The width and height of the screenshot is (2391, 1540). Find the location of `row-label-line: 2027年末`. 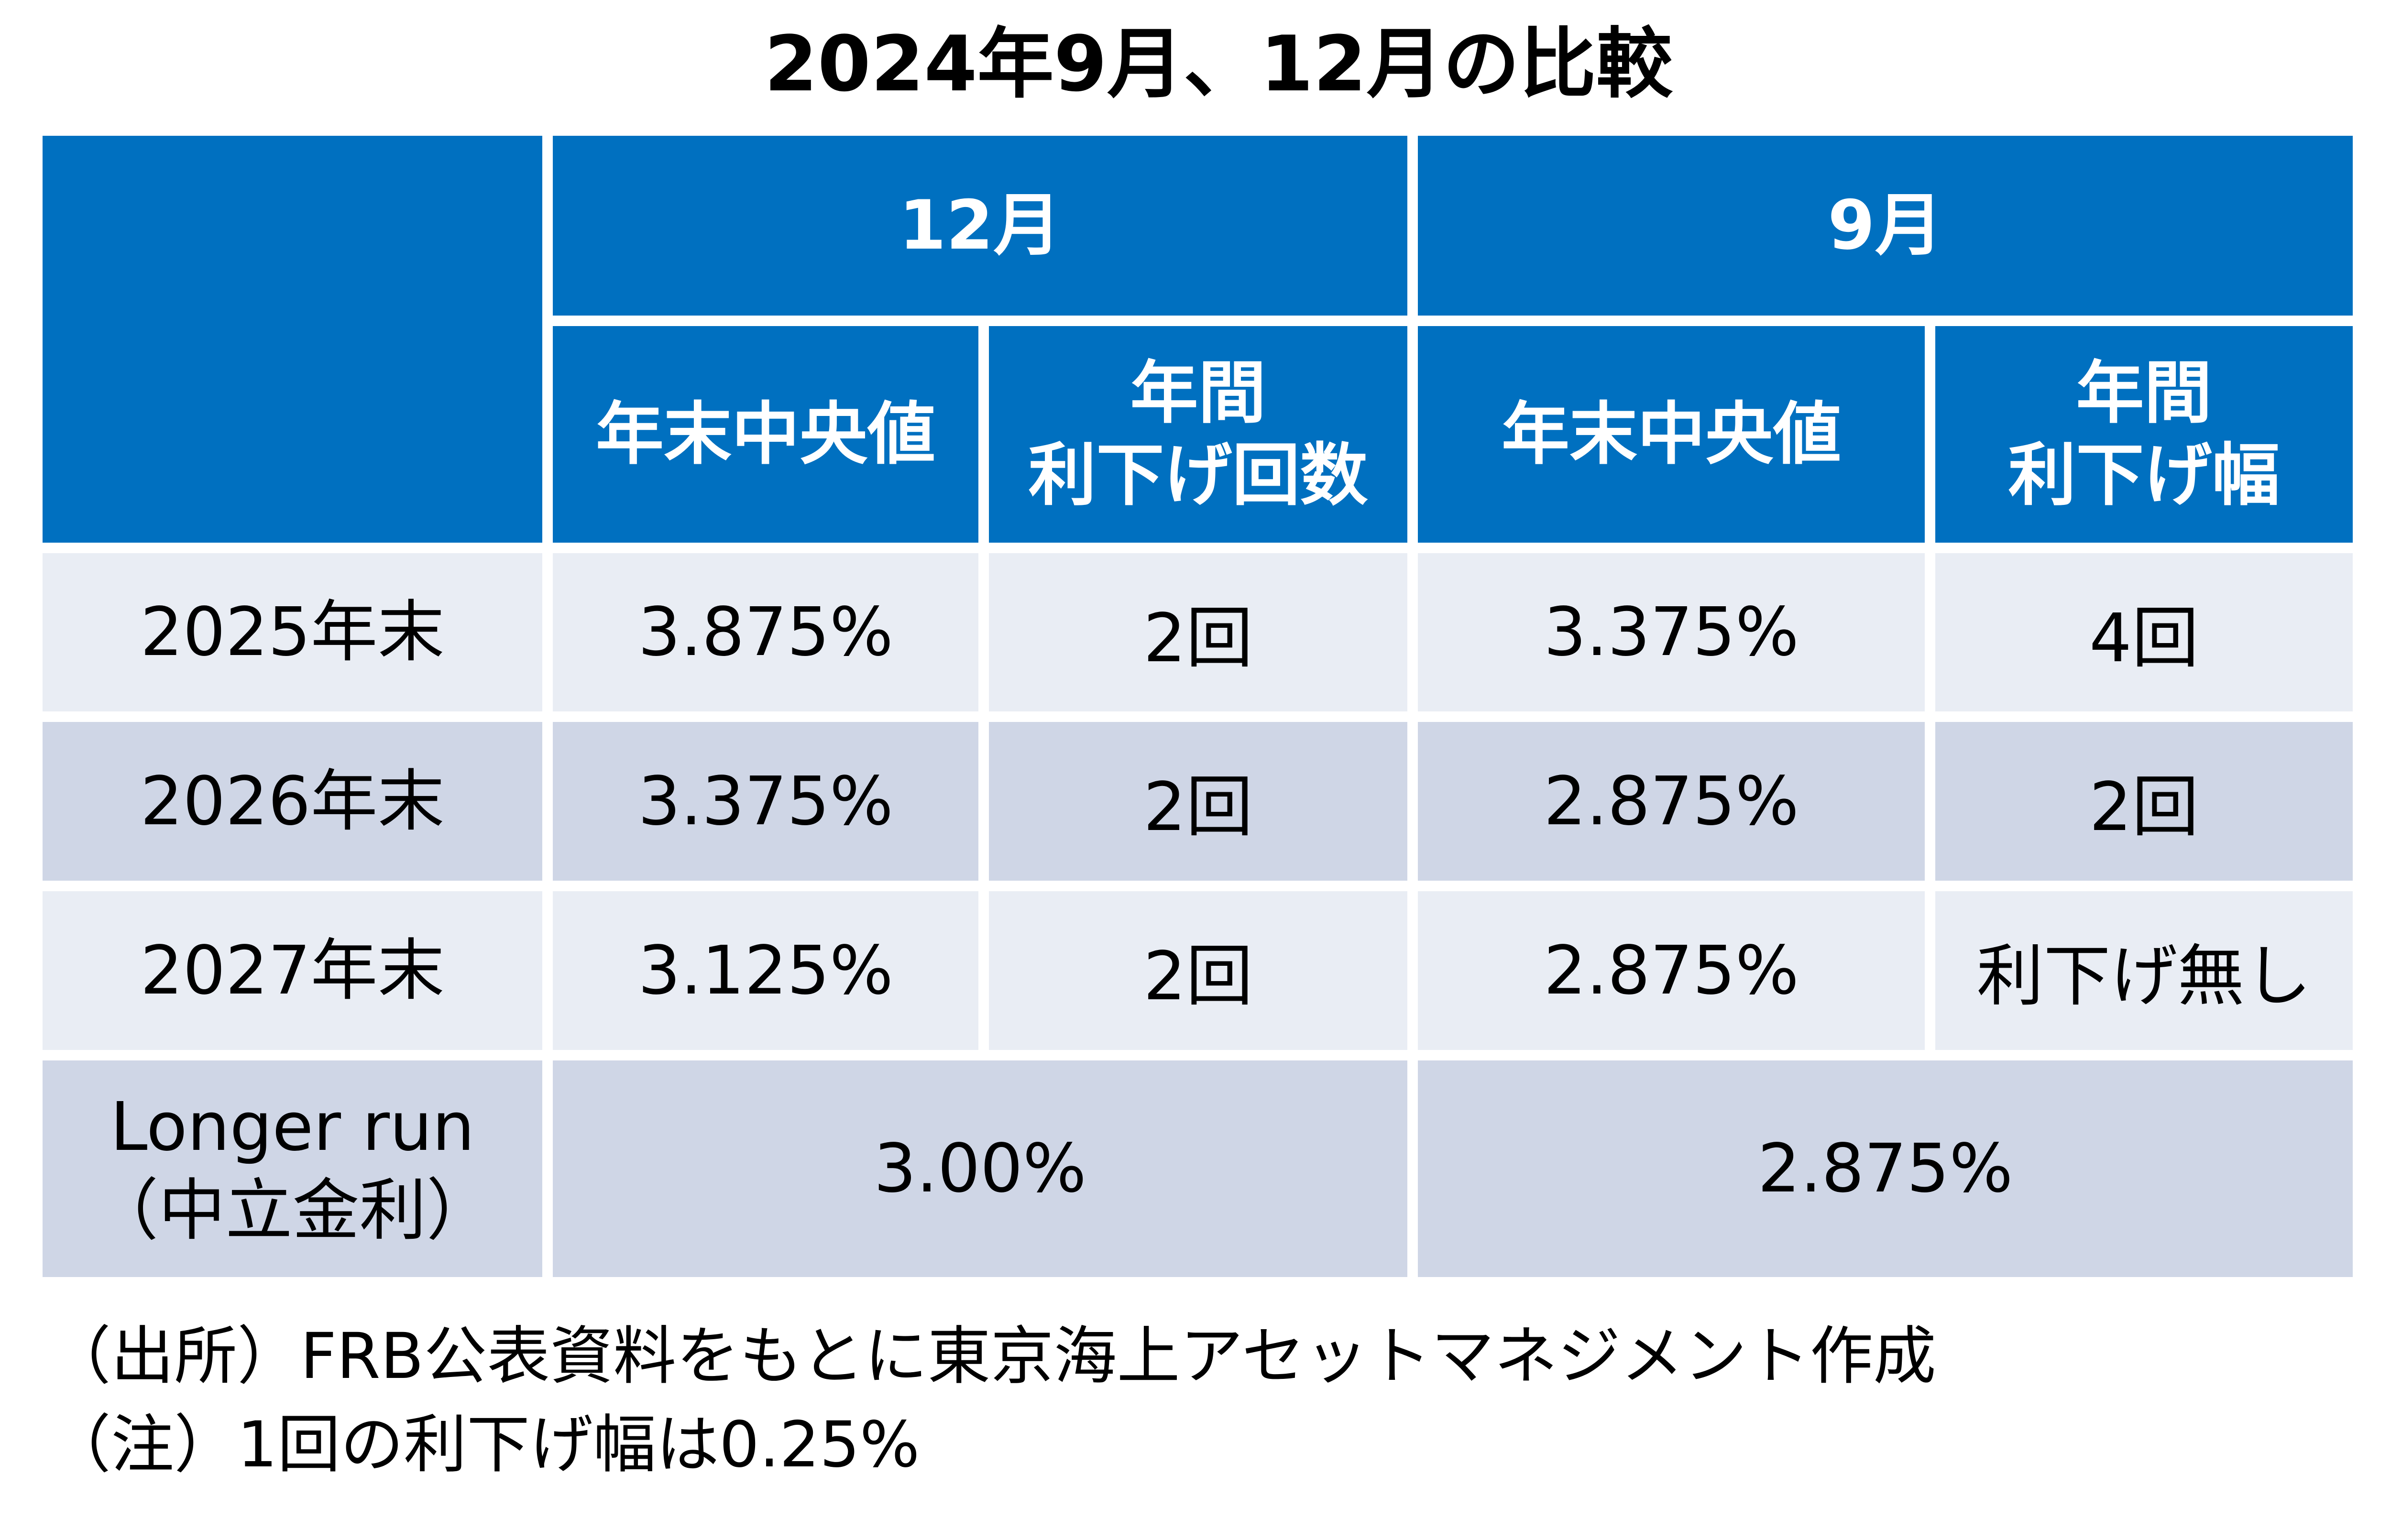

row-label-line: 2027年末 is located at coordinates (292, 970).